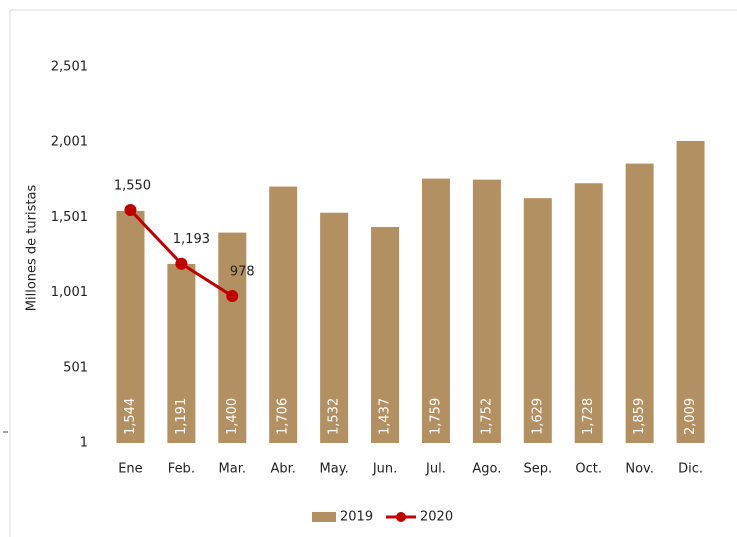  Describe the element at coordinates (242, 272) in the screenshot. I see `line-label: 978` at that location.